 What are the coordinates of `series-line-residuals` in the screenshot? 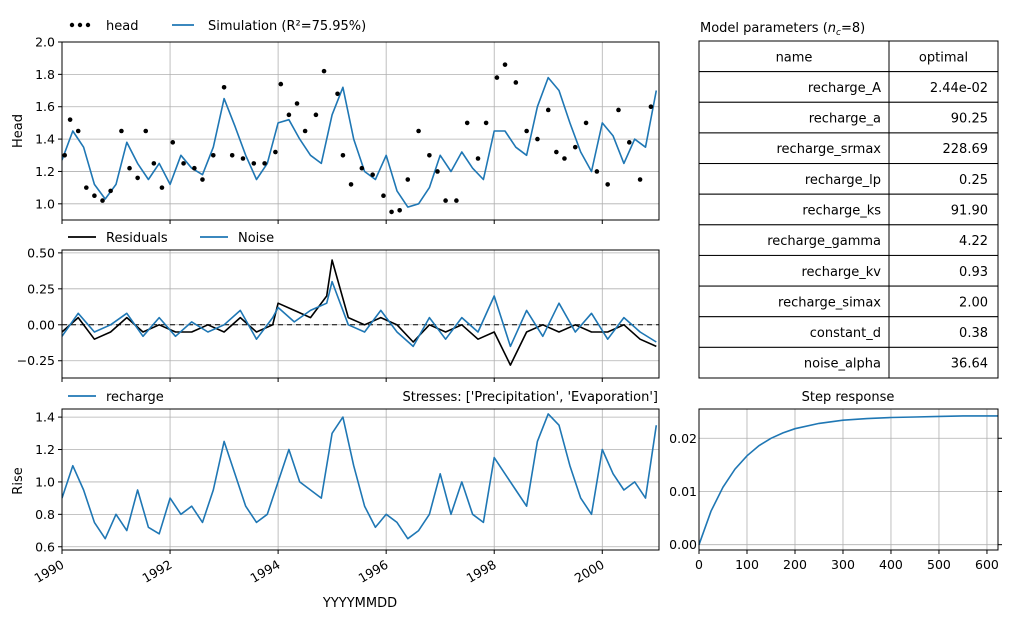 It's located at (359, 312).